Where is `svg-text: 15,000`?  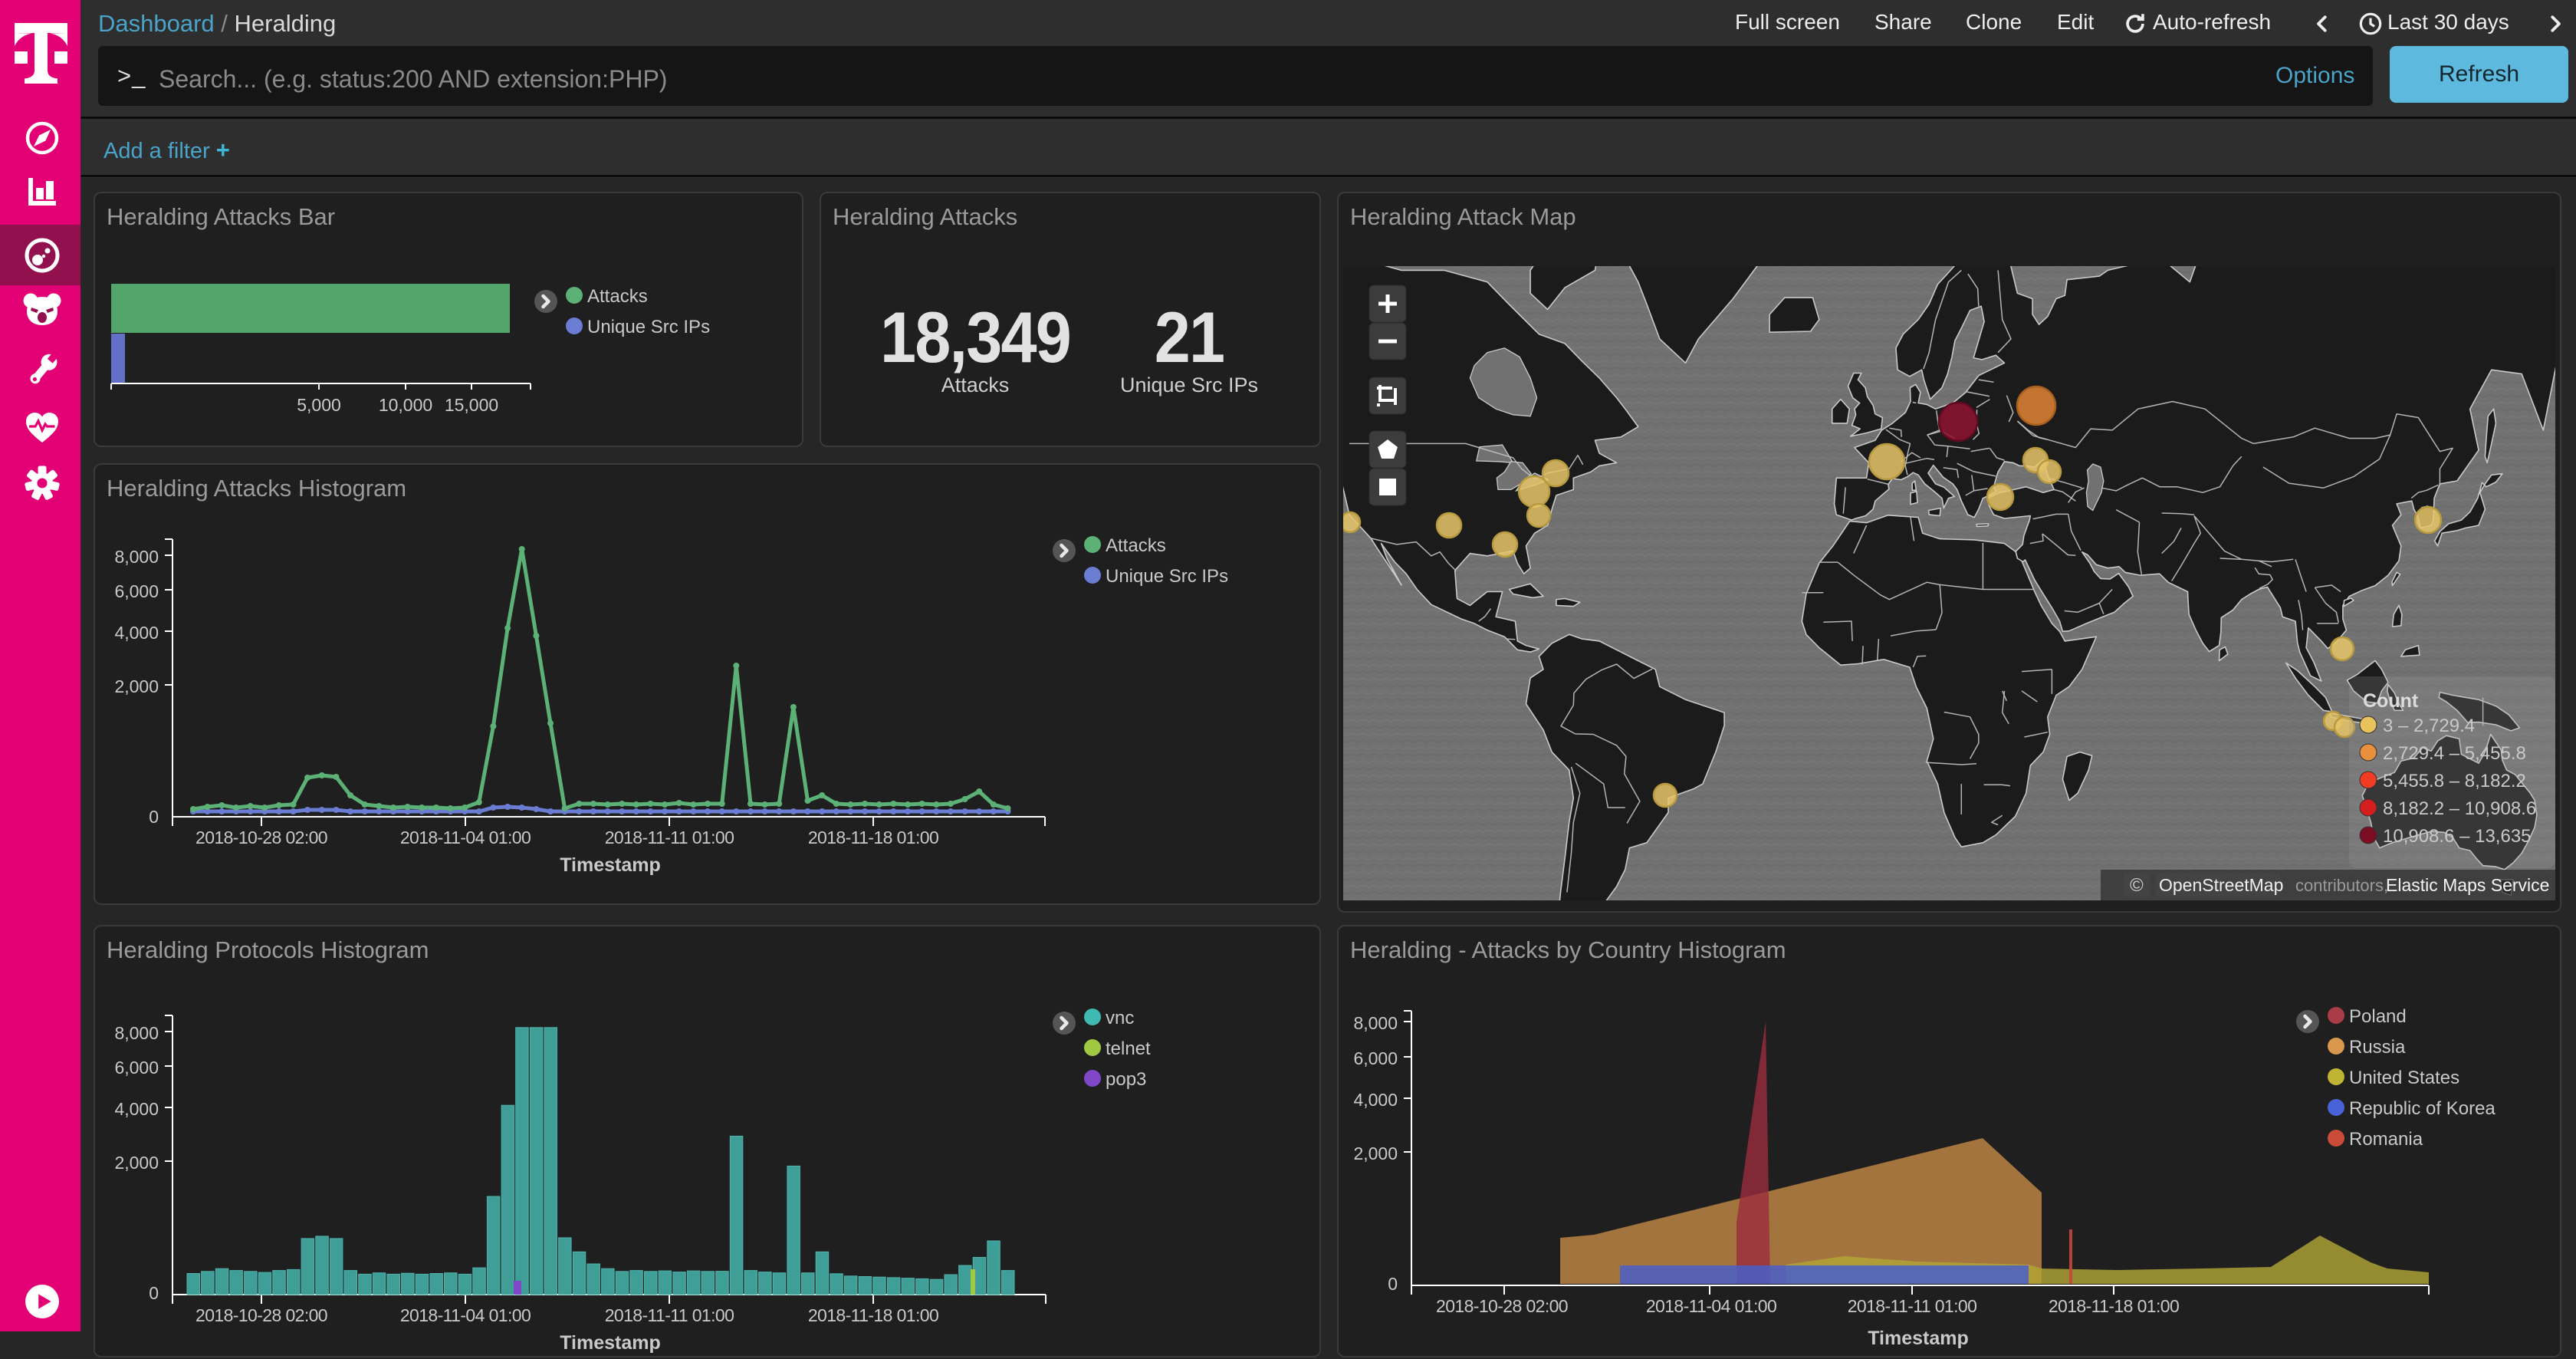 svg-text: 15,000 is located at coordinates (472, 405).